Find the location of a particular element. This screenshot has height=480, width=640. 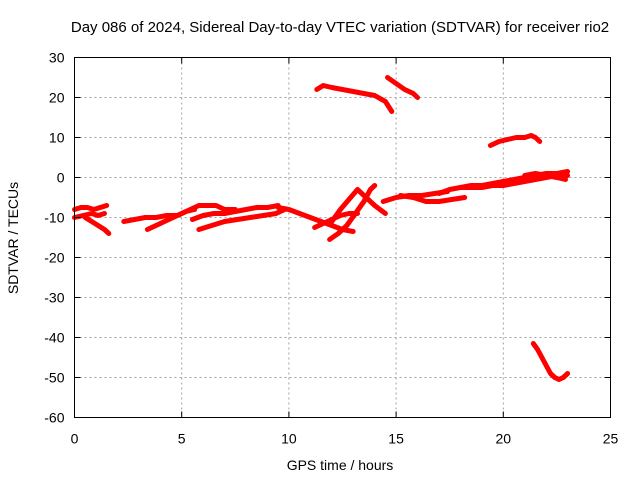

y-axis-label: SDTVAR / TECUs is located at coordinates (13, 238).